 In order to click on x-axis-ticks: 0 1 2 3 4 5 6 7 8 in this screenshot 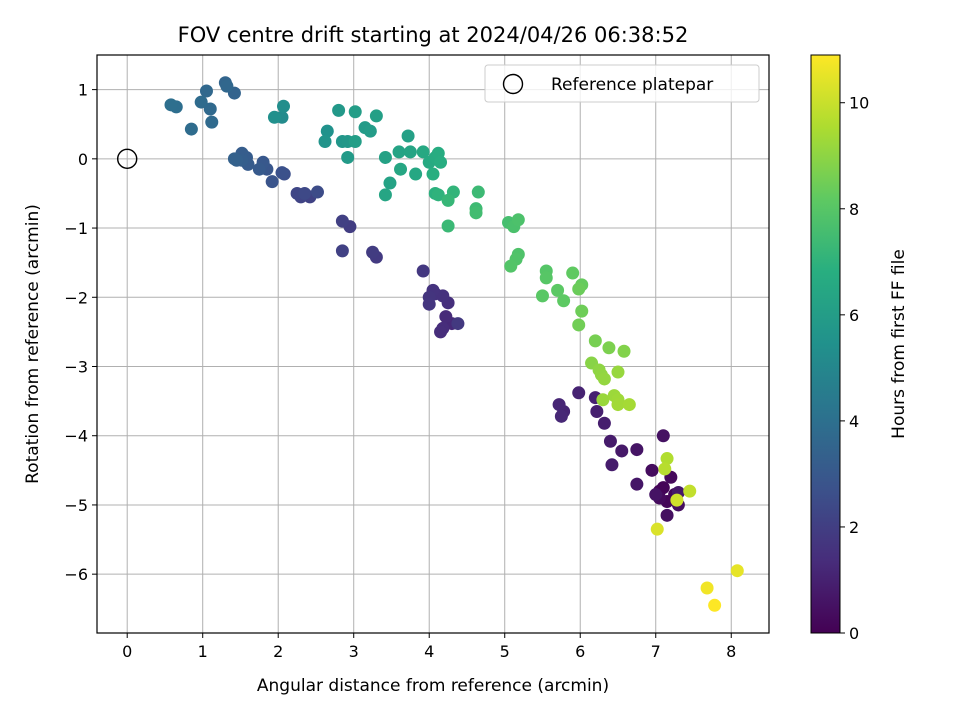, I will do `click(429, 647)`.